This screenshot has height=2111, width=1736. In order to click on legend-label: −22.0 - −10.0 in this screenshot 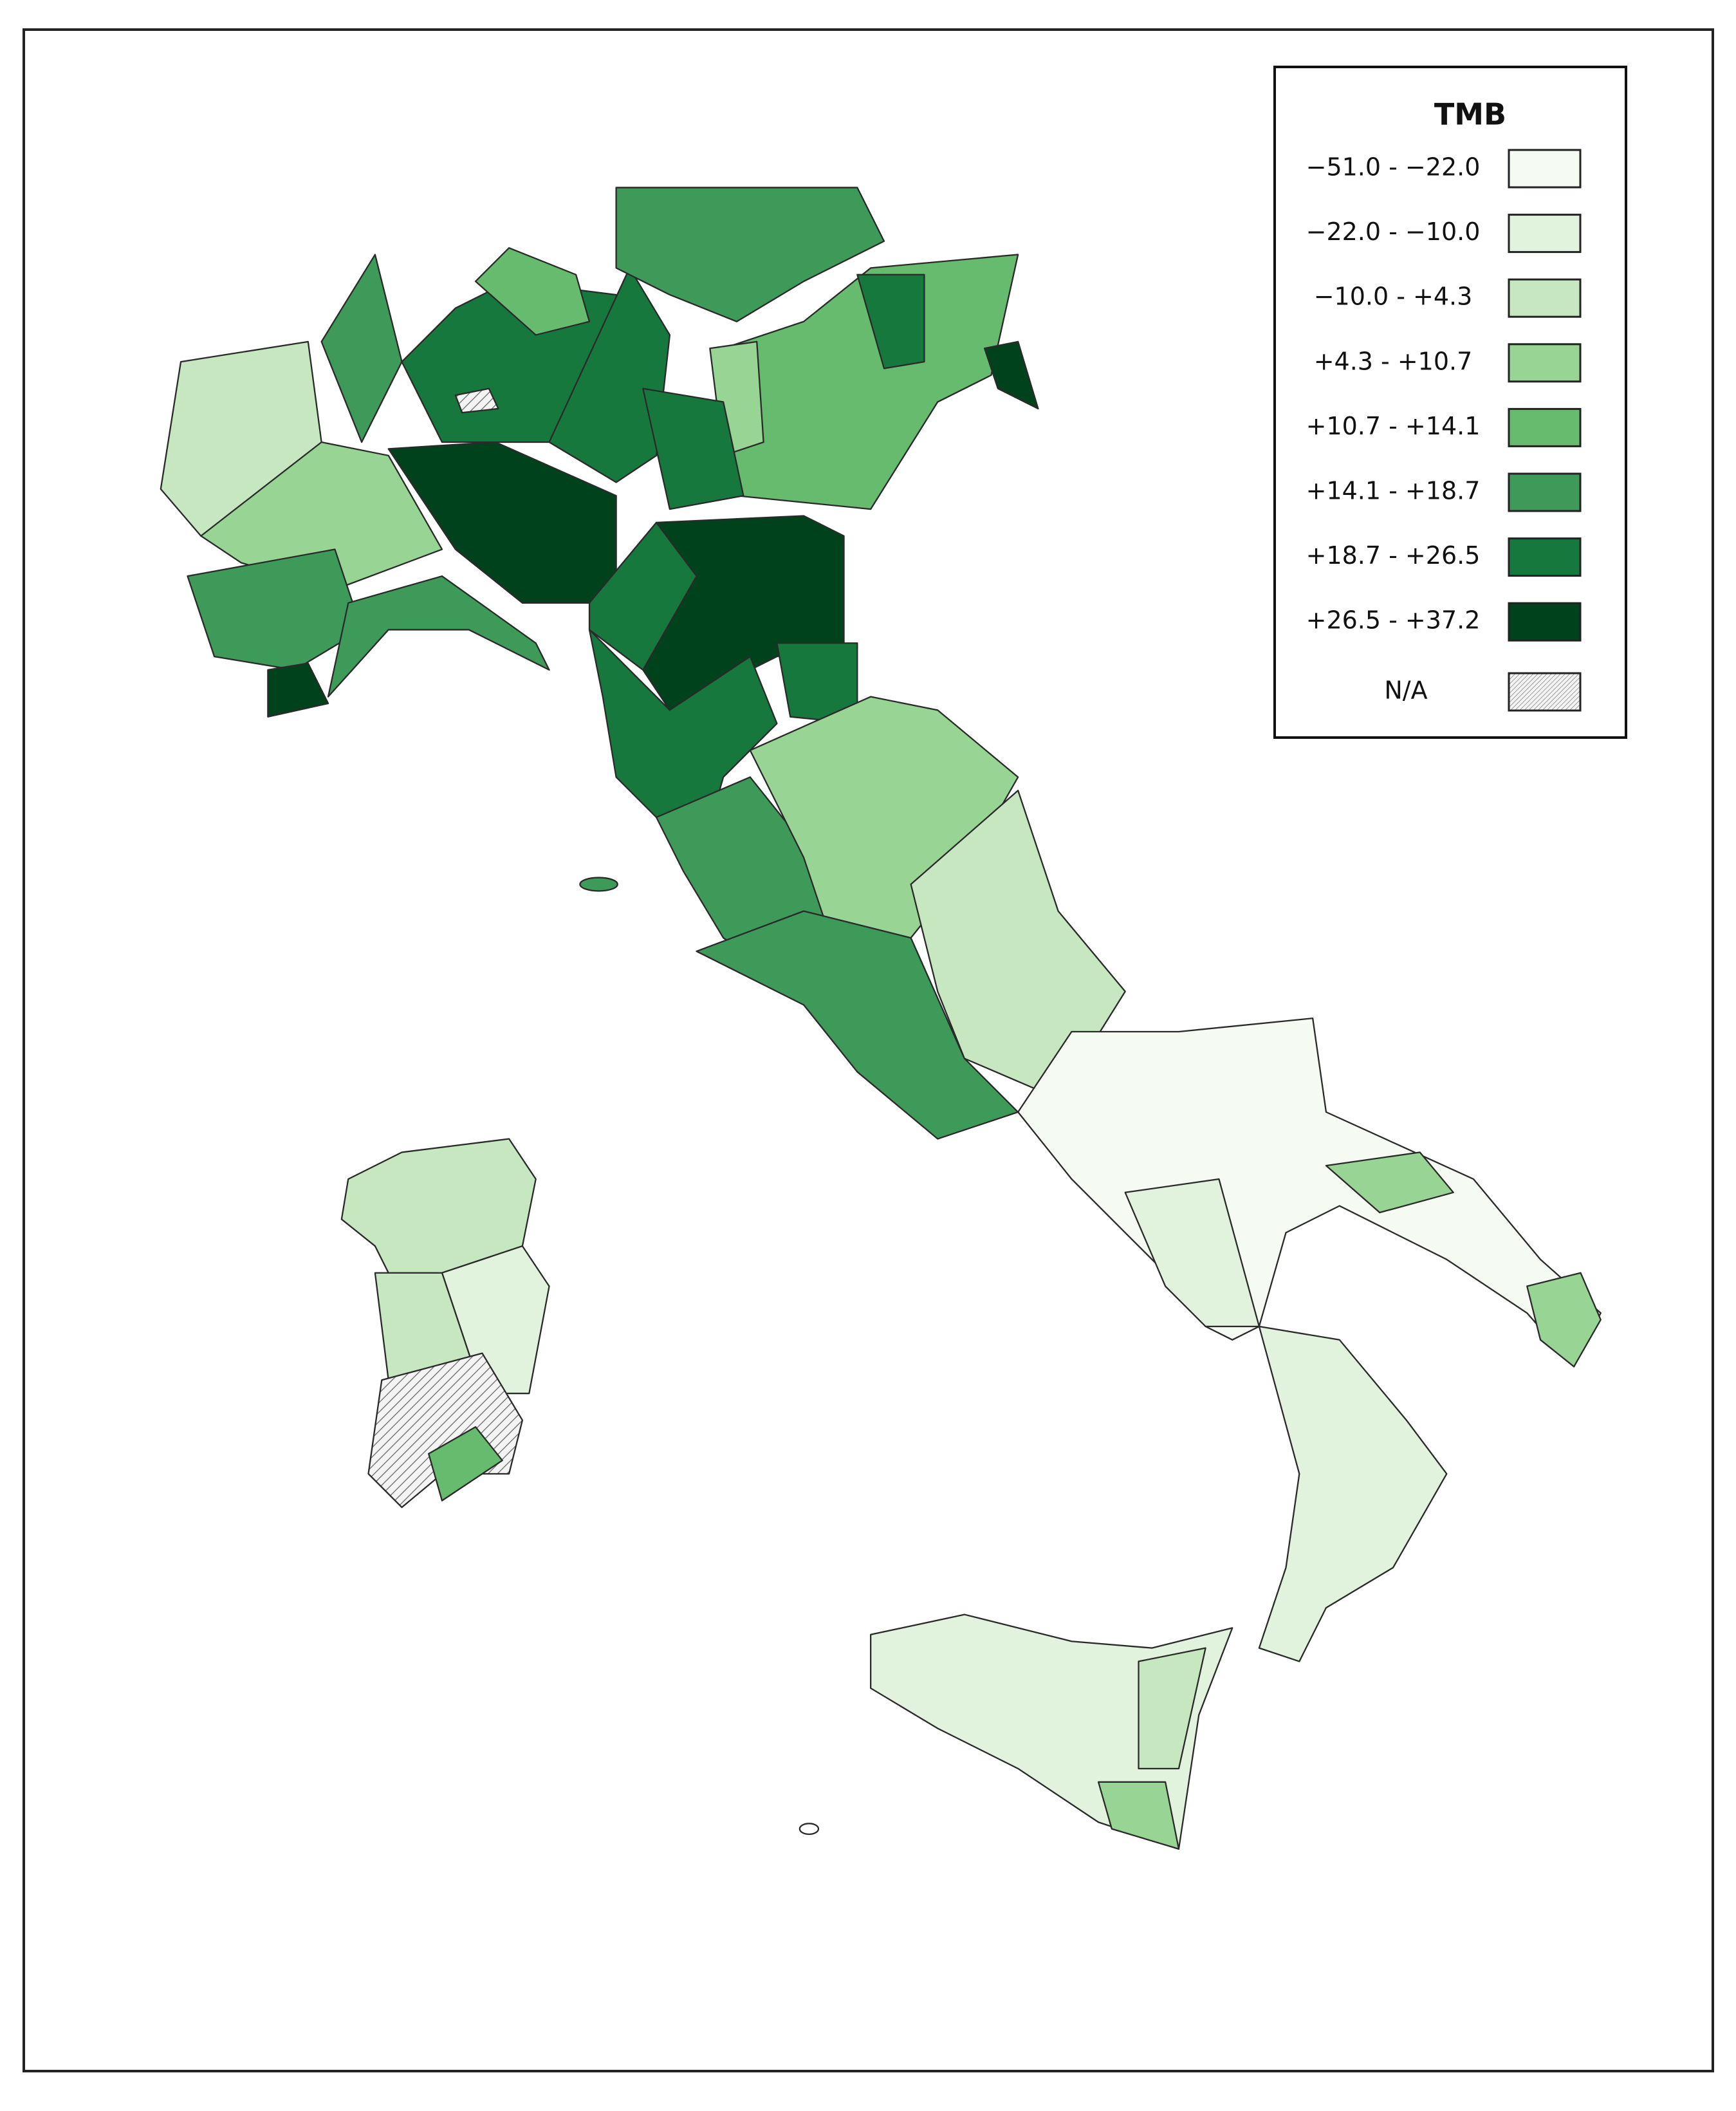, I will do `click(1393, 232)`.